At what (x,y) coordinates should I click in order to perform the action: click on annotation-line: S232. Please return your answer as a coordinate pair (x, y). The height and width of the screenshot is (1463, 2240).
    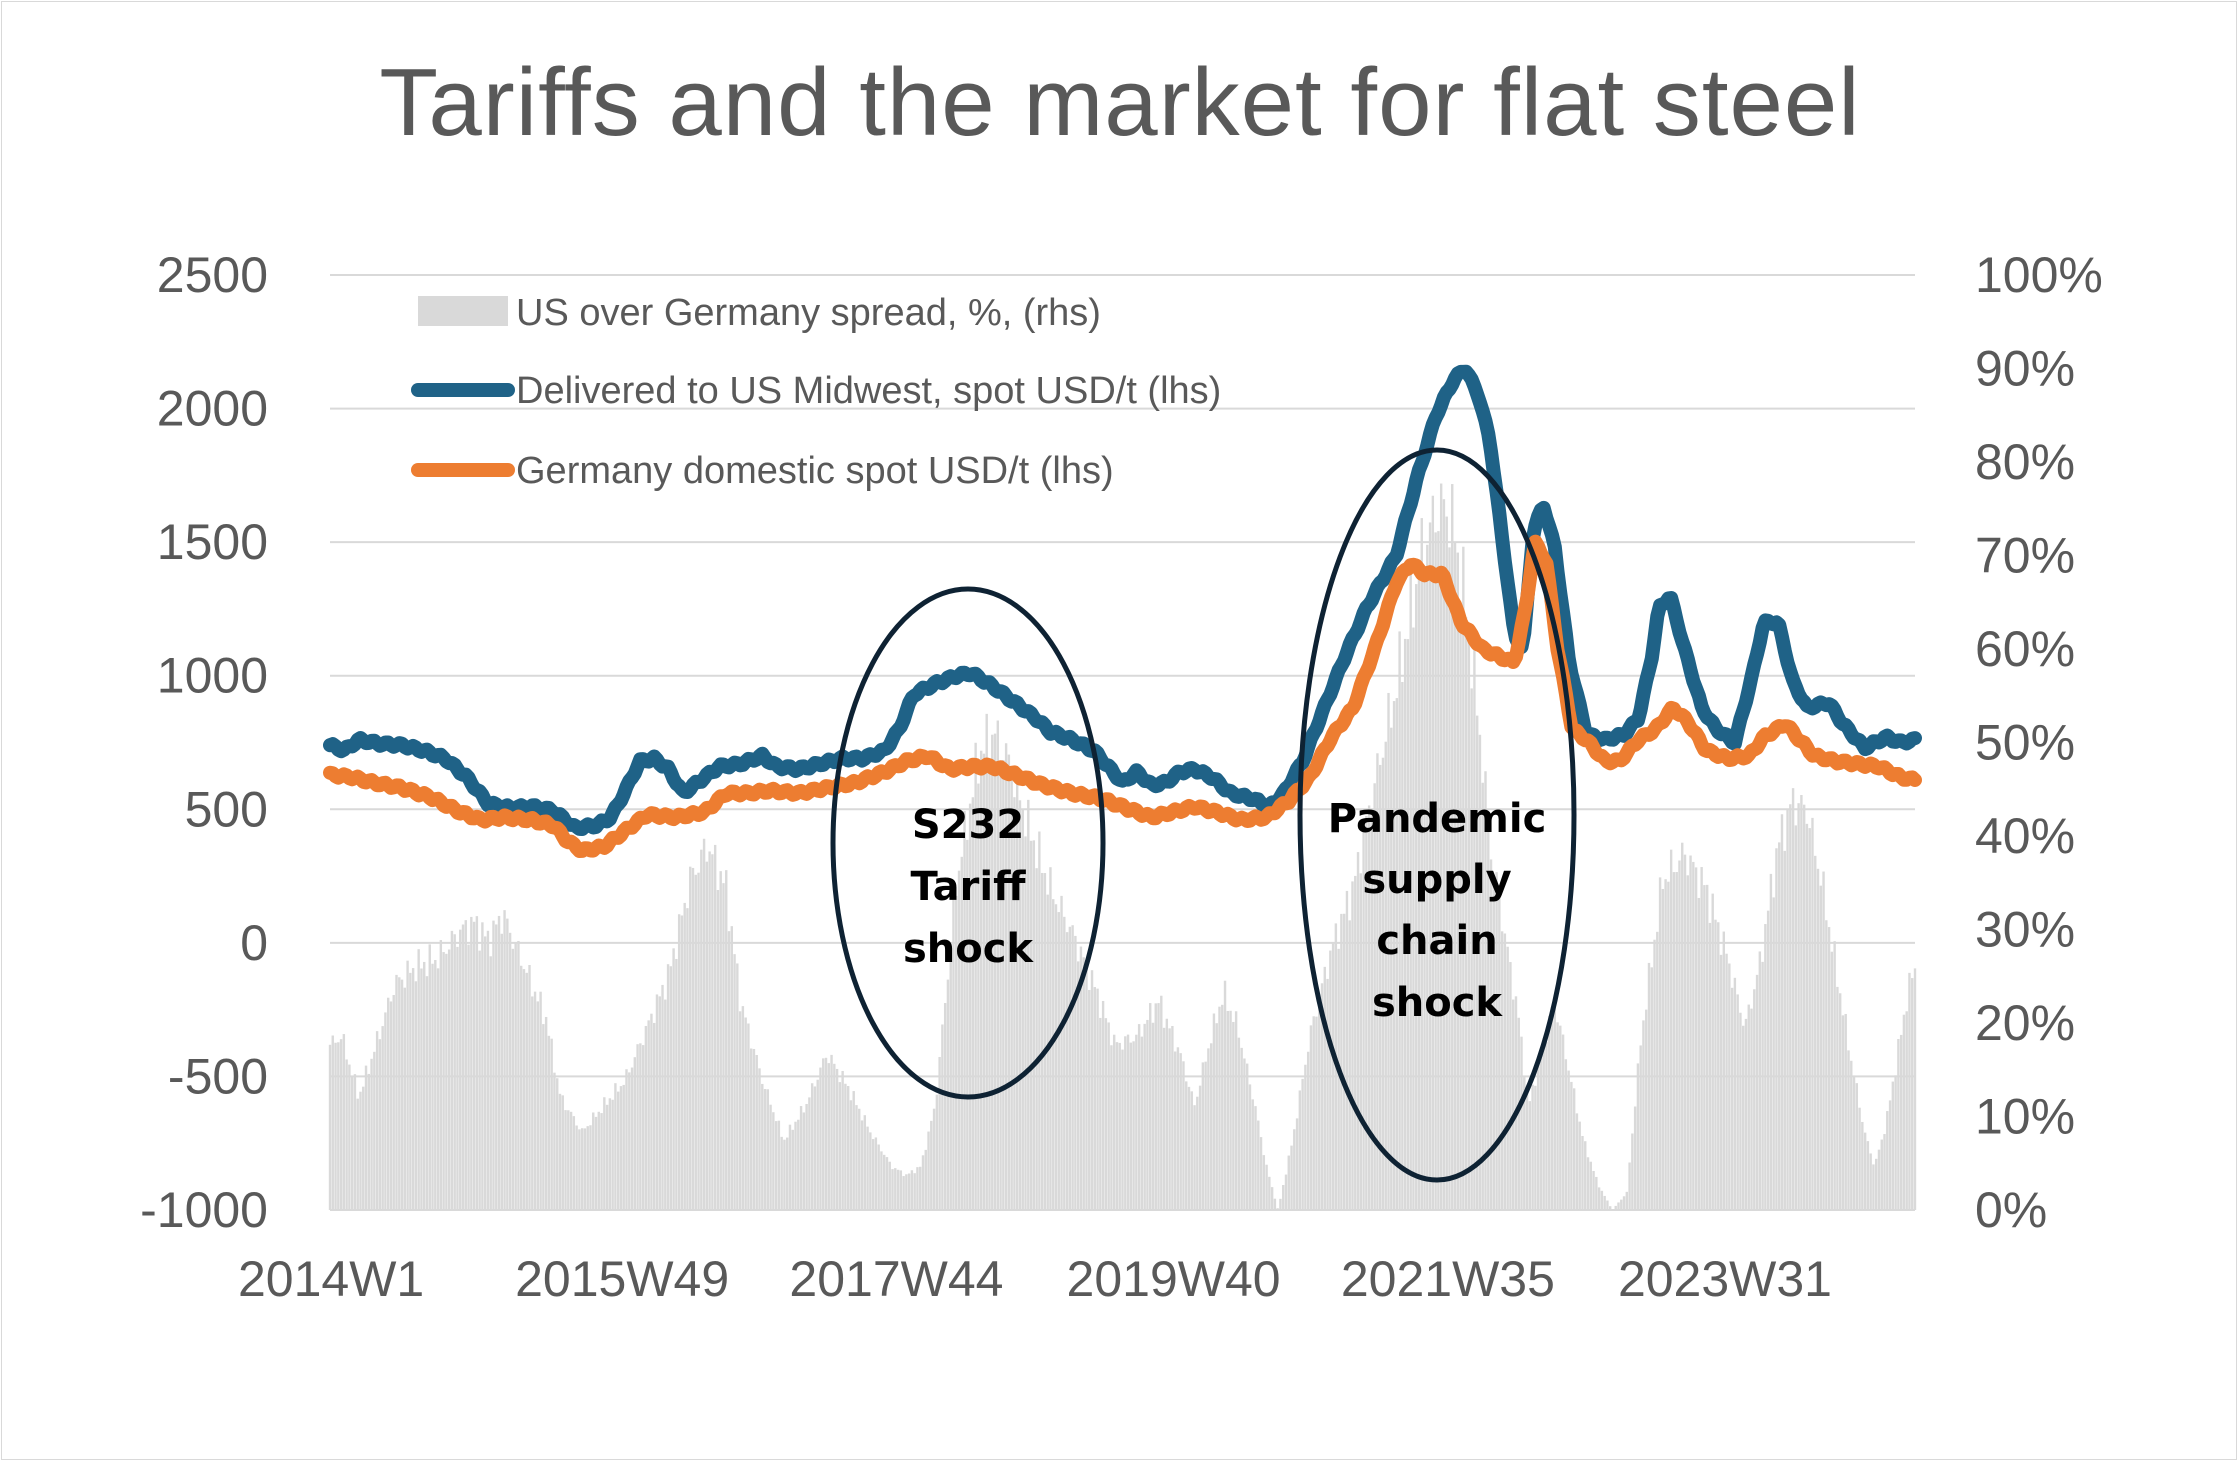
    Looking at the image, I should click on (968, 825).